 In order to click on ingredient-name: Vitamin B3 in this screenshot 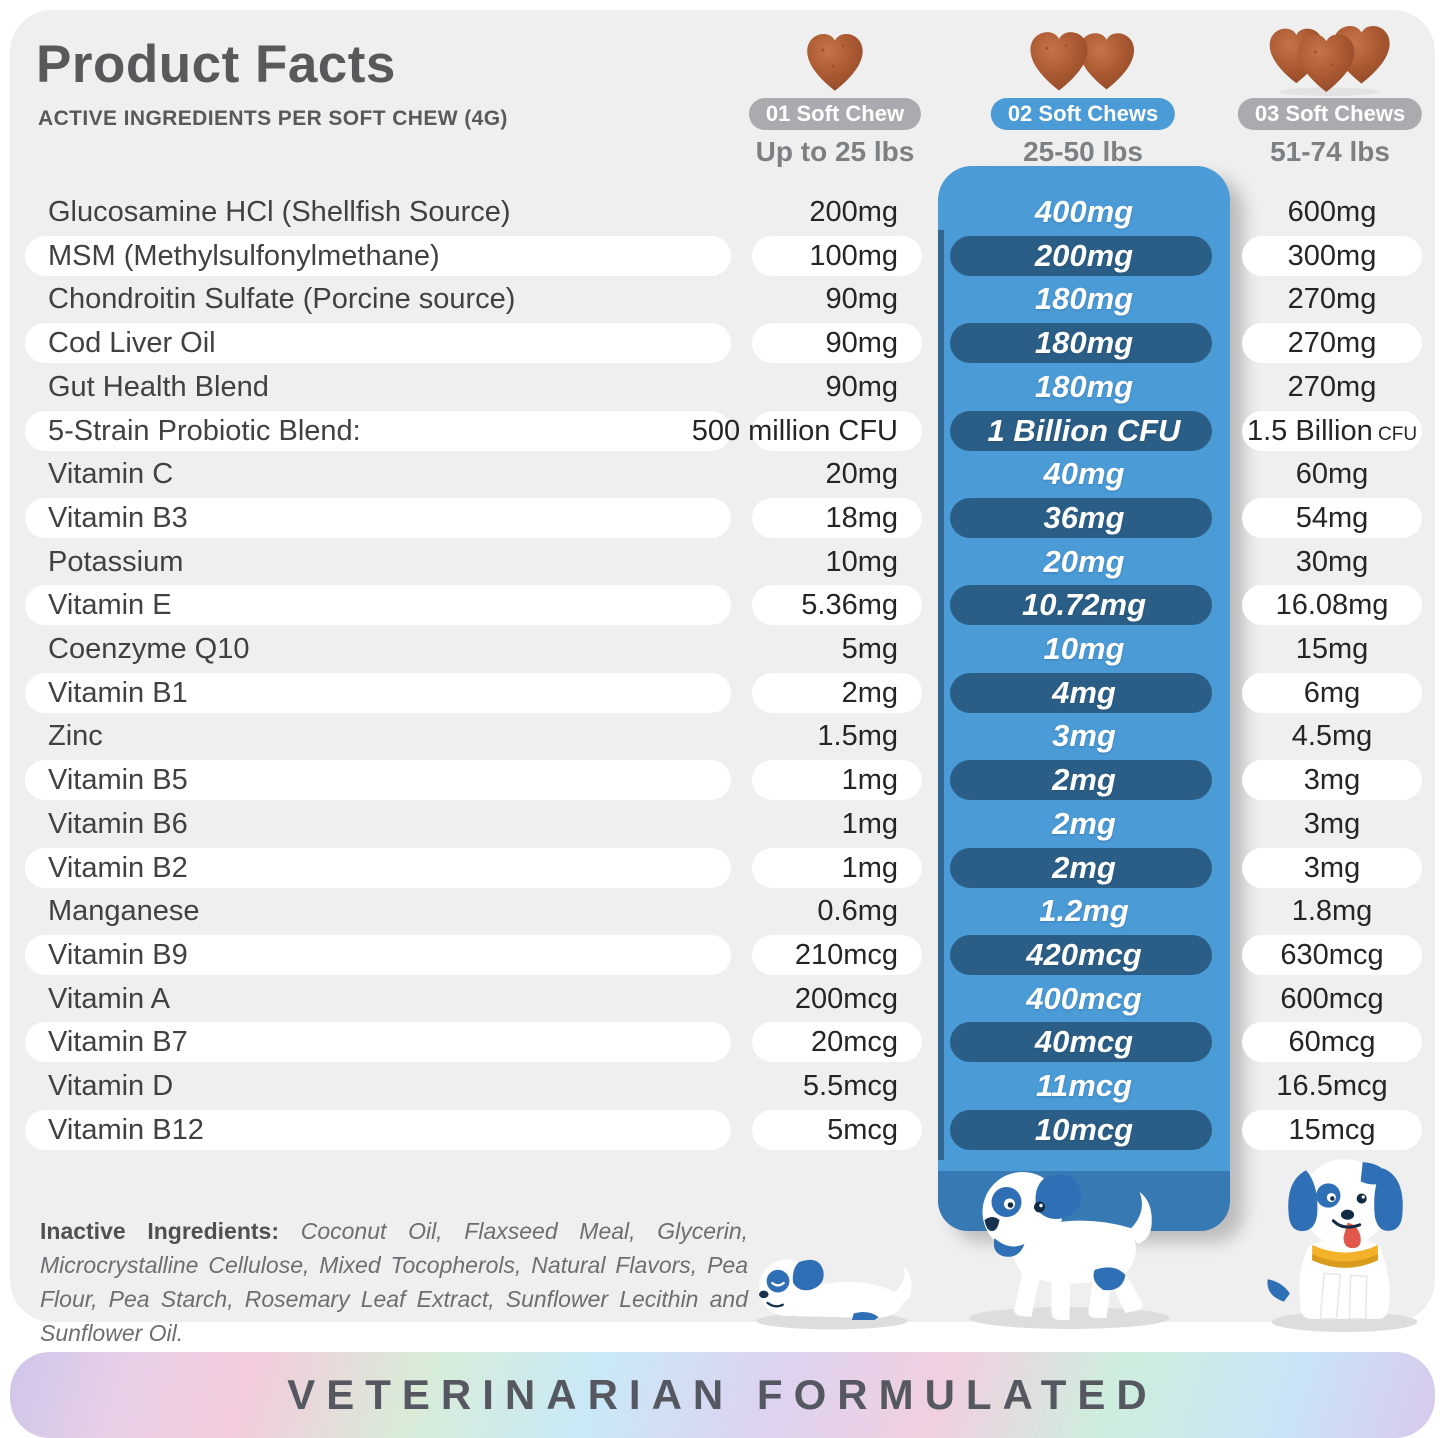, I will do `click(118, 517)`.